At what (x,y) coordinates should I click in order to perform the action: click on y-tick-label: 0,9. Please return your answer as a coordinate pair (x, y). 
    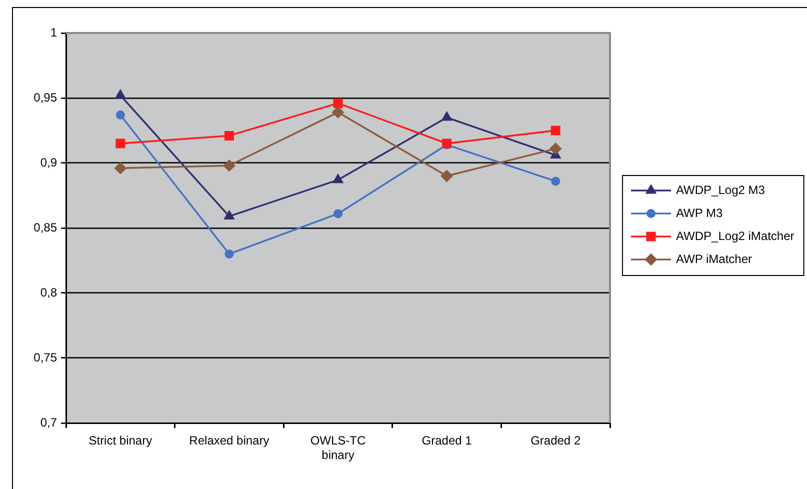
    Looking at the image, I should click on (49, 162).